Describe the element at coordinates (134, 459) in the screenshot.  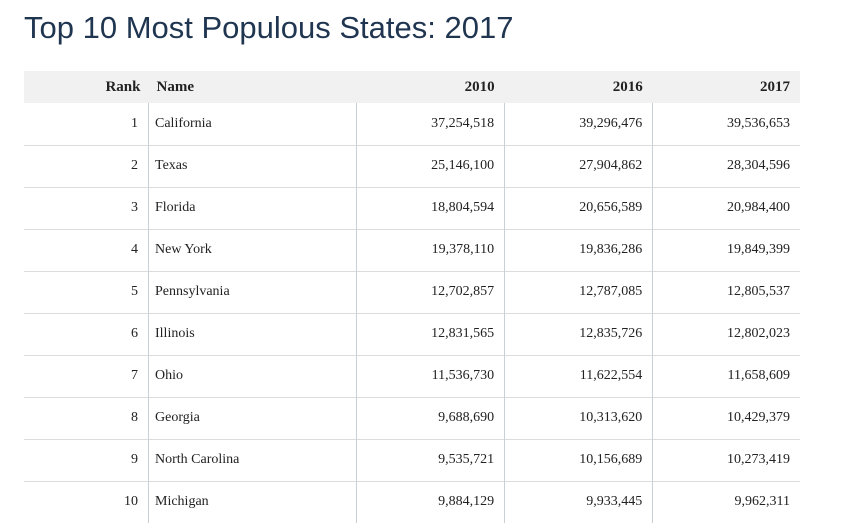
I see `cell-rank: 9` at that location.